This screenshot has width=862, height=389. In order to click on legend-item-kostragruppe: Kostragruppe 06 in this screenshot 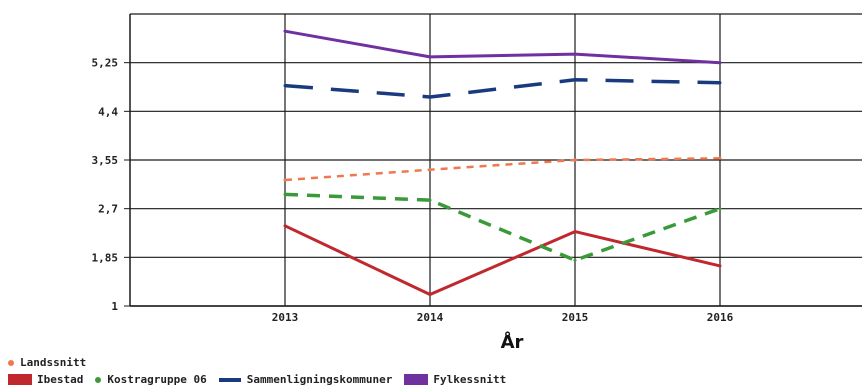, I will do `click(151, 379)`.